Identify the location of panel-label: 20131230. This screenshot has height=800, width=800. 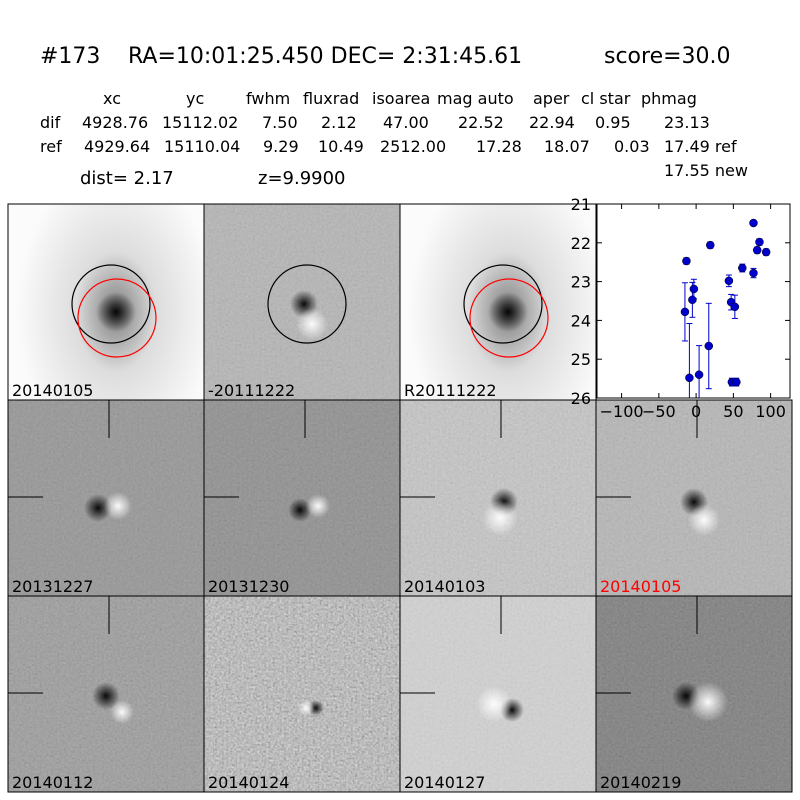
(248, 586).